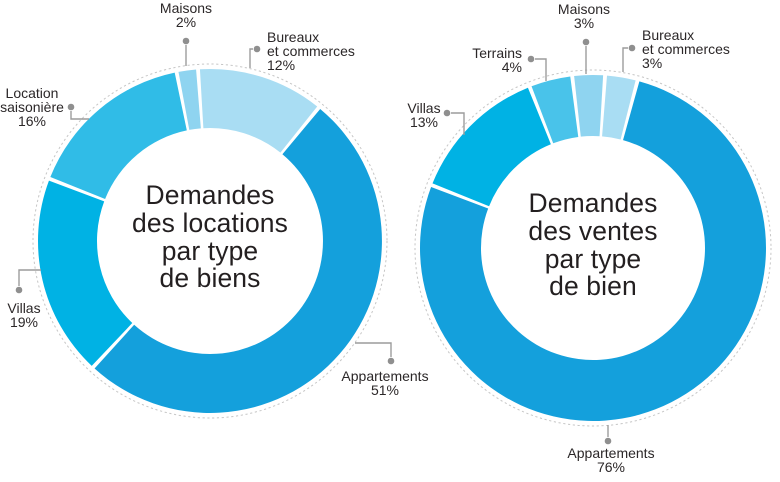  Describe the element at coordinates (186, 41) in the screenshot. I see `connector-dot-demandes-locations-maisons` at that location.